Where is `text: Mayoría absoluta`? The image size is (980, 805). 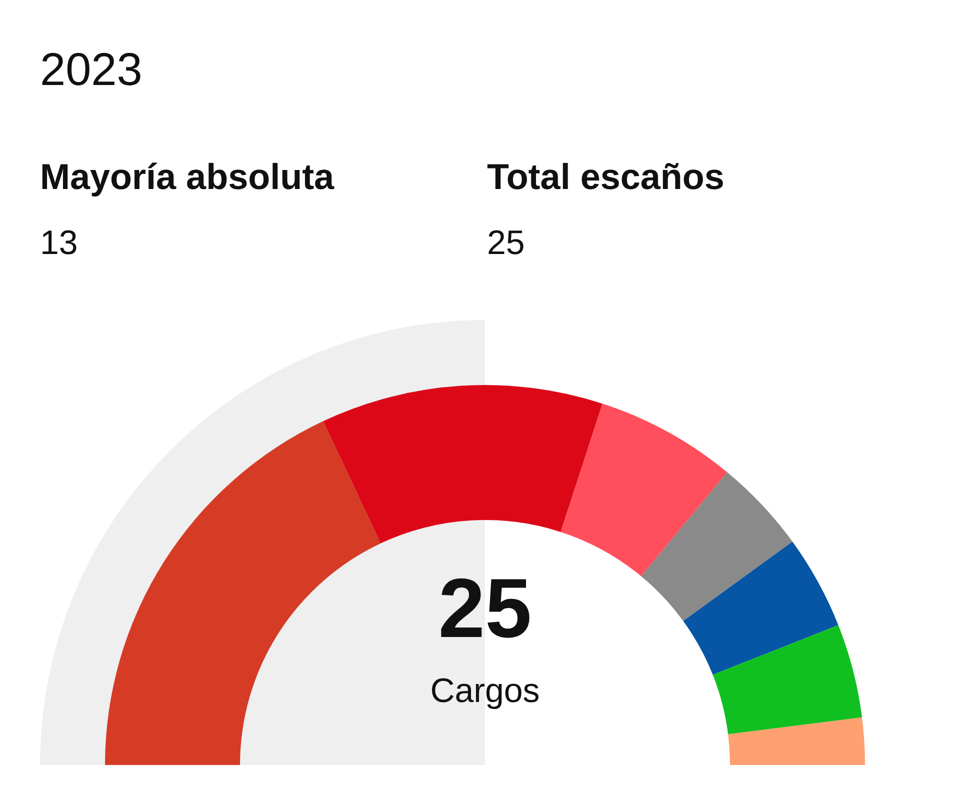 text: Mayoría absoluta is located at coordinates (187, 177).